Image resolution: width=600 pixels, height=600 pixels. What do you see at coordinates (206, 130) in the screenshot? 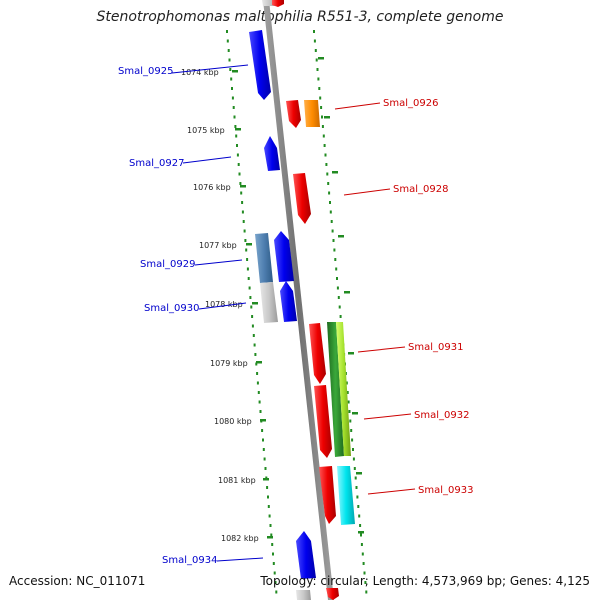
I see `kbp-label: 1075 kbp` at bounding box center [206, 130].